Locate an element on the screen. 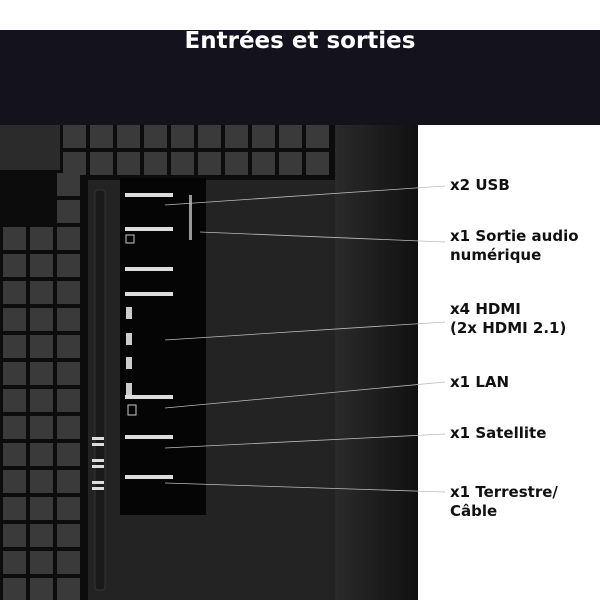  connector-label: x1 Satellite is located at coordinates (498, 433).